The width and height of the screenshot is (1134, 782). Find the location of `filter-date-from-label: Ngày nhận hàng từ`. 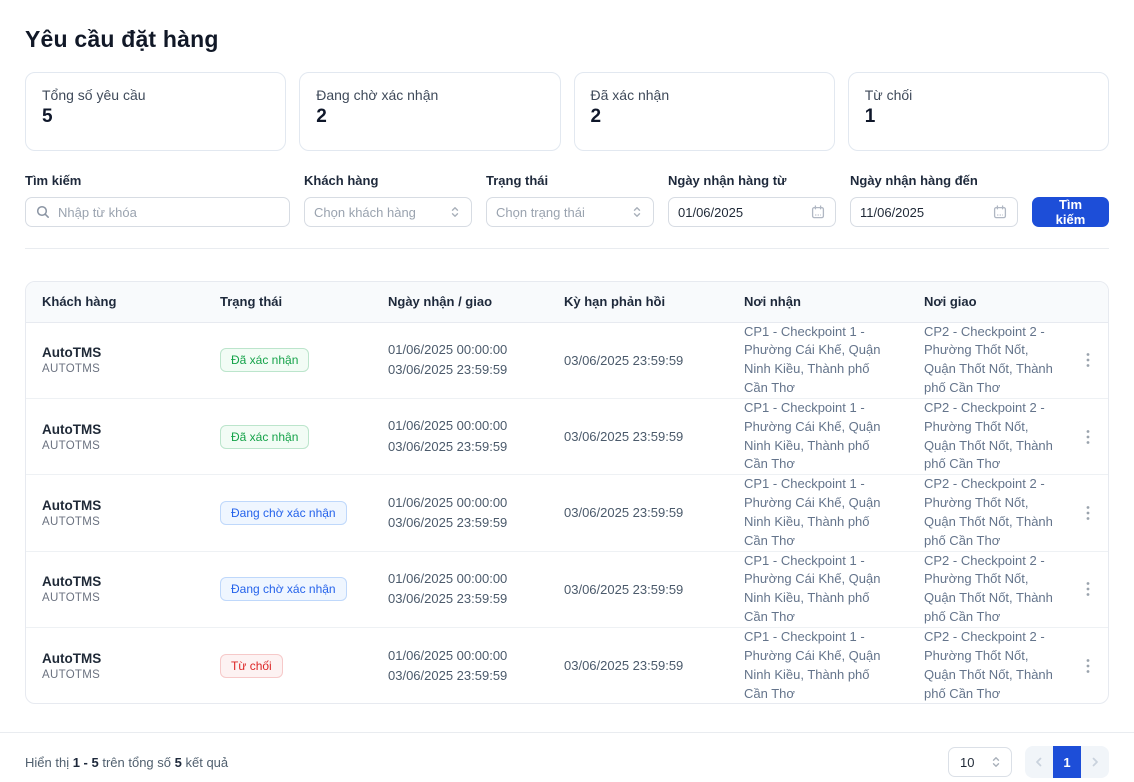

filter-date-from-label: Ngày nhận hàng từ is located at coordinates (727, 180).